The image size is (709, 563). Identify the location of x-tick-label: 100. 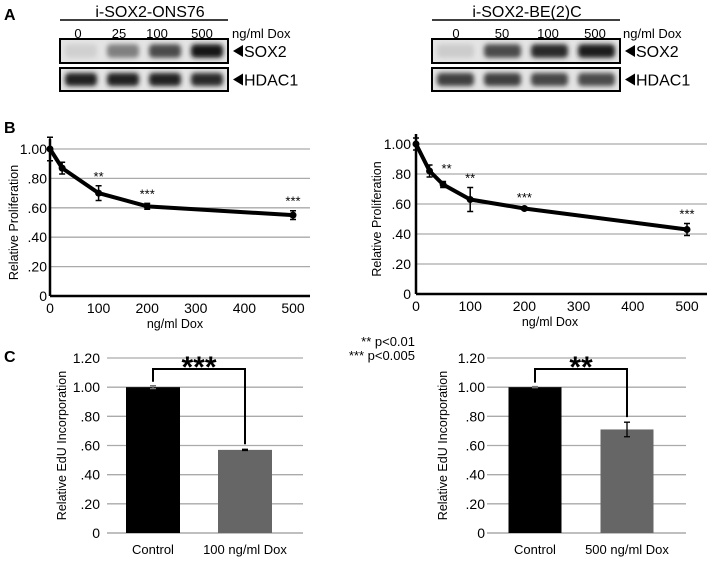
(99, 308).